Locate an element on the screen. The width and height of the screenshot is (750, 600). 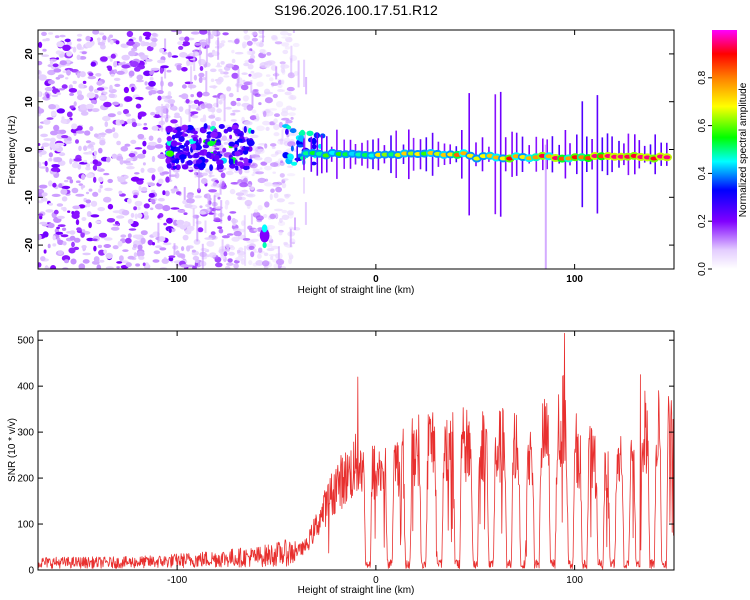
spectrogram-band-whisker is located at coordinates (565, 154).